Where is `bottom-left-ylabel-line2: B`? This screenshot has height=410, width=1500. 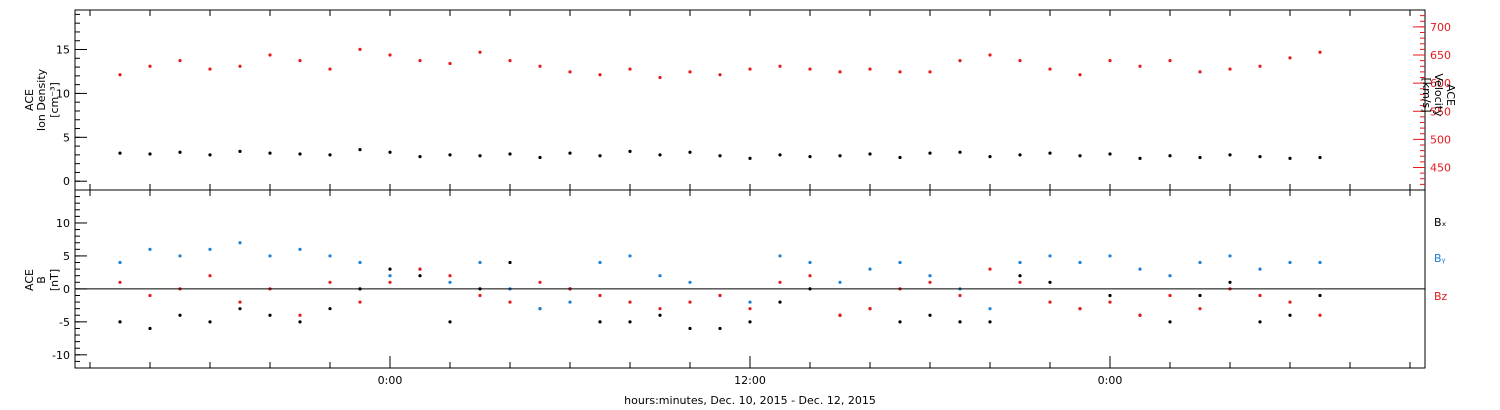 bottom-left-ylabel-line2: B is located at coordinates (41, 280).